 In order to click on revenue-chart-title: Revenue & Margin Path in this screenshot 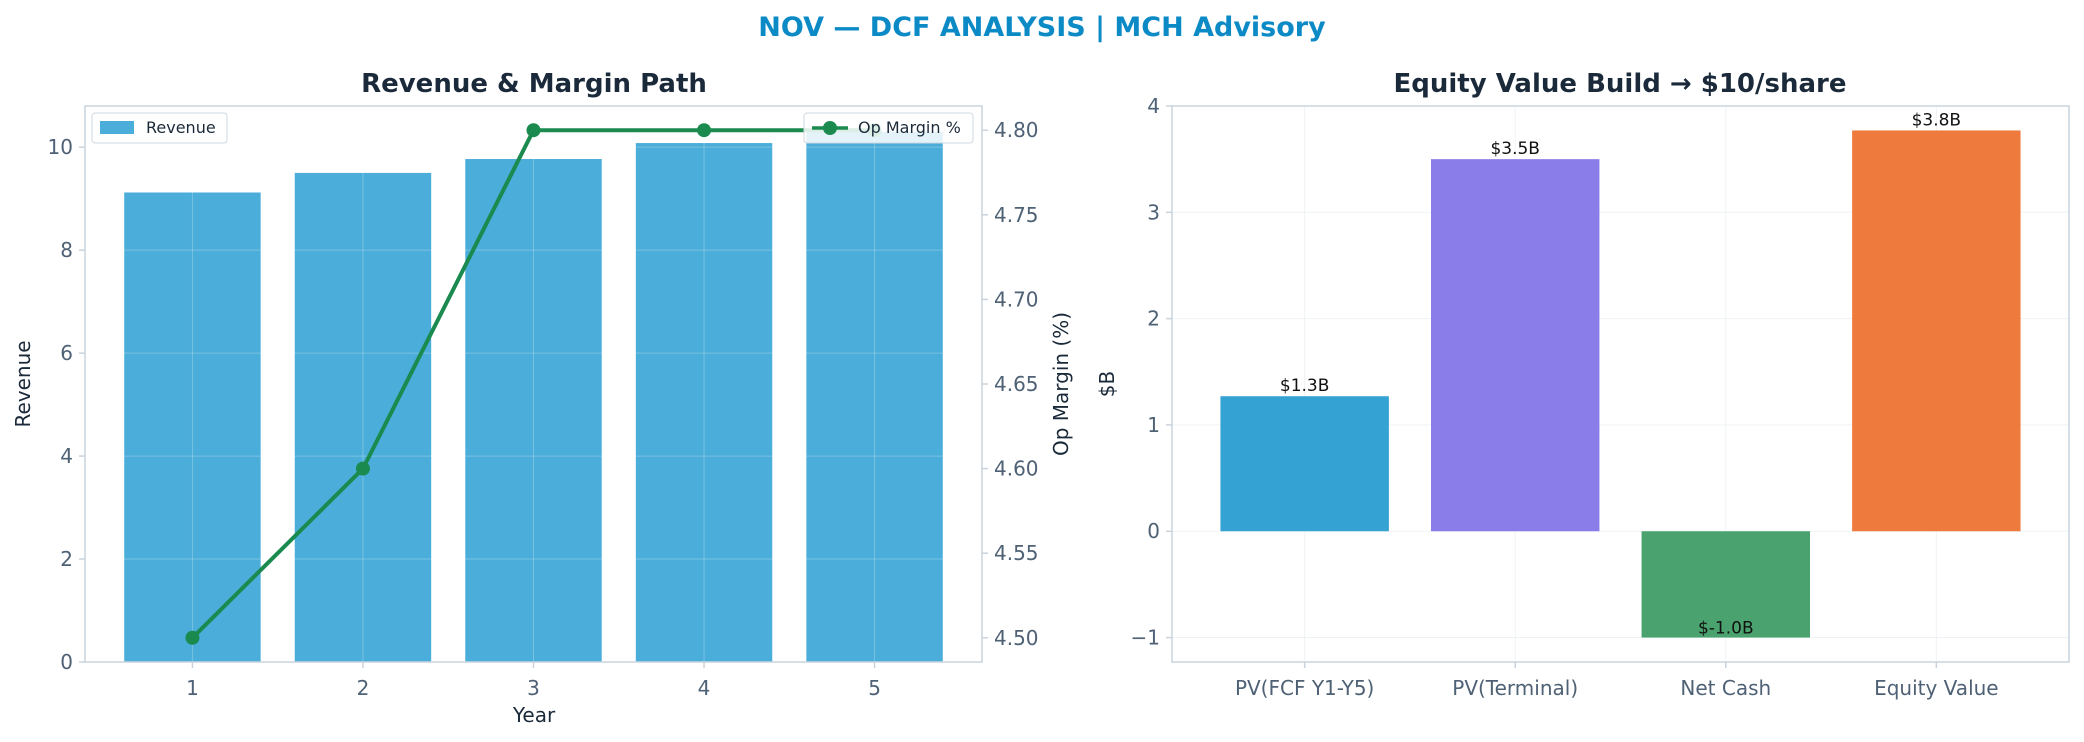, I will do `click(534, 84)`.